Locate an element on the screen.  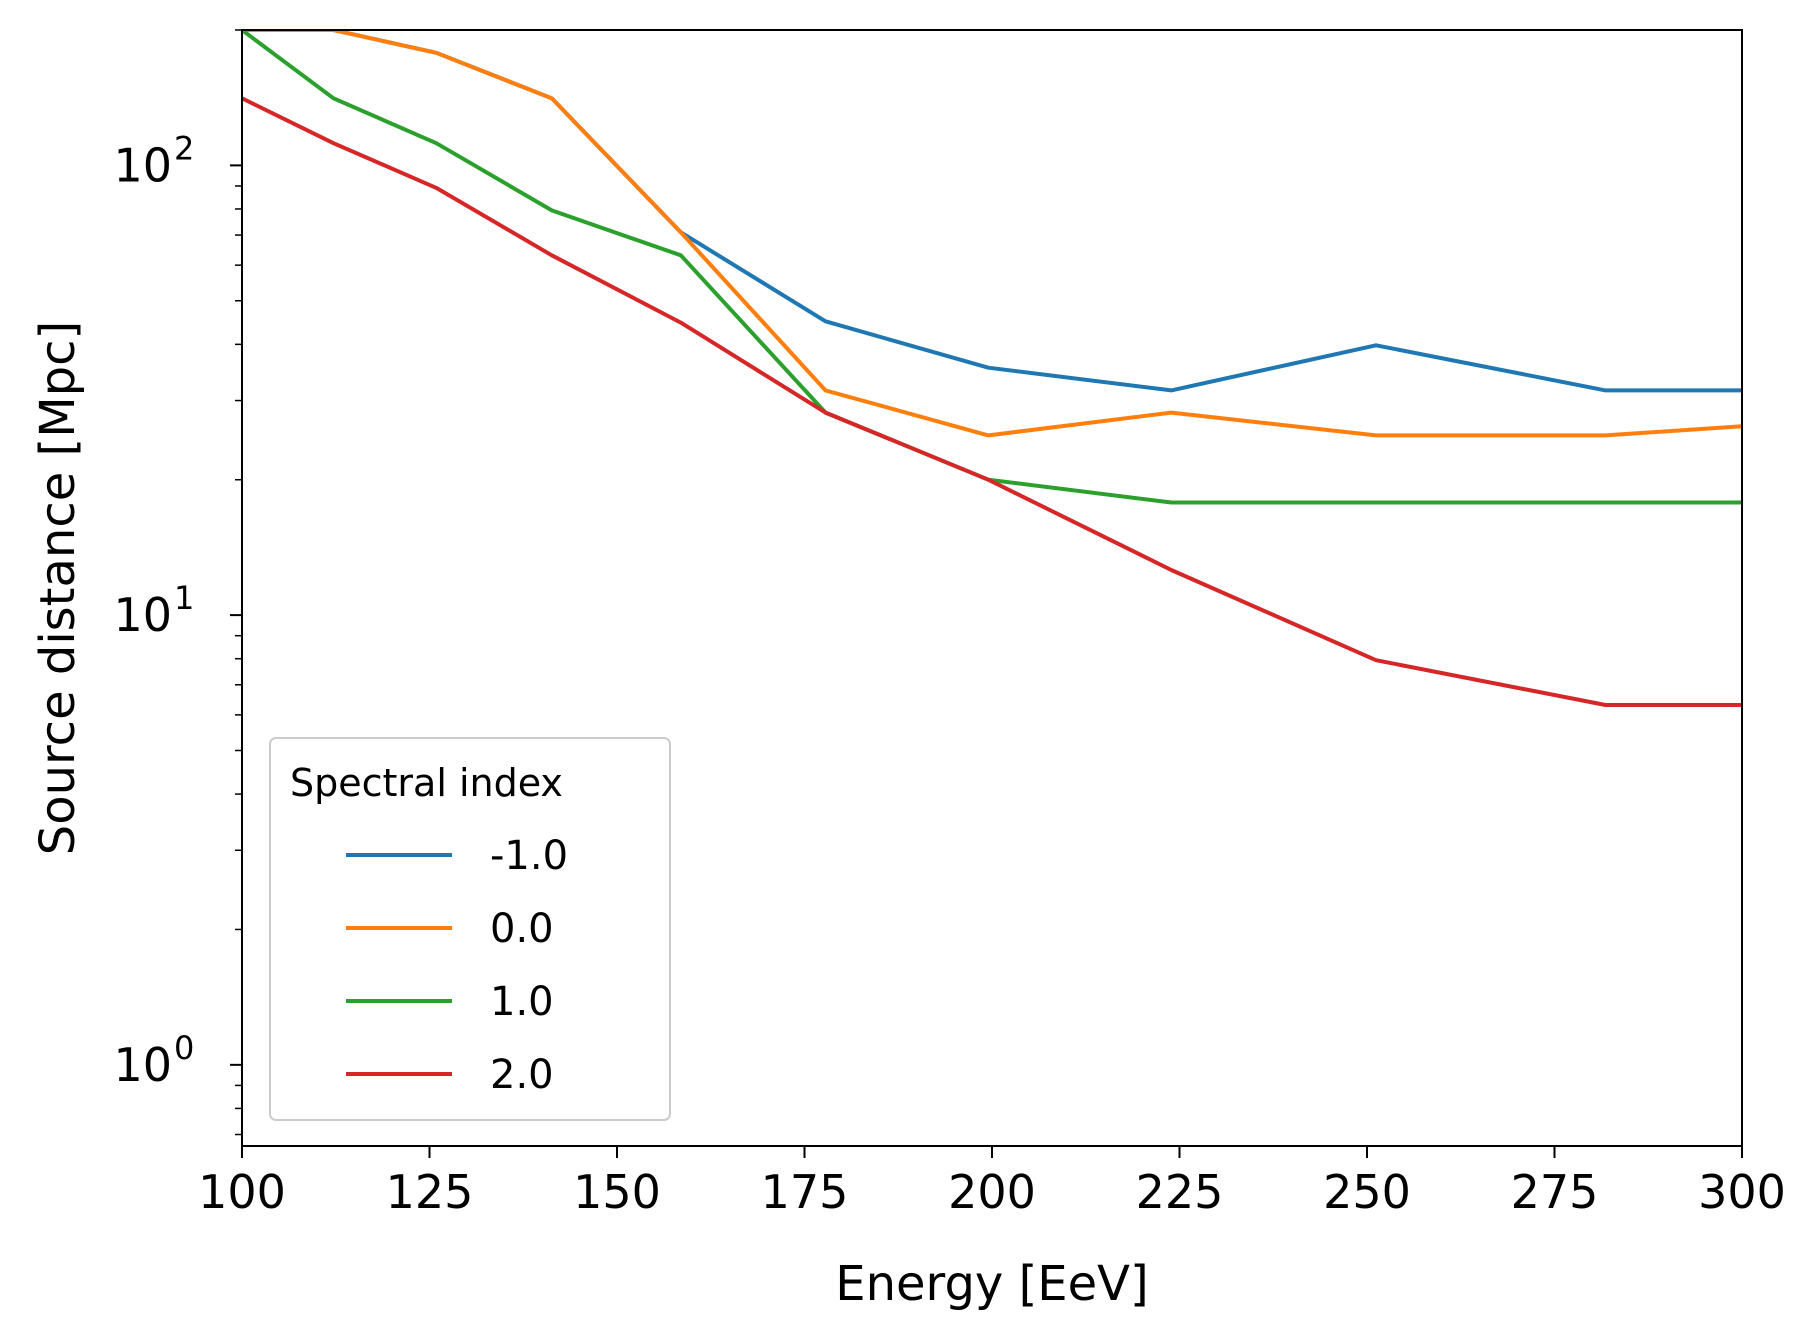
x-axis-label: Energy [EeV] is located at coordinates (991, 1284).